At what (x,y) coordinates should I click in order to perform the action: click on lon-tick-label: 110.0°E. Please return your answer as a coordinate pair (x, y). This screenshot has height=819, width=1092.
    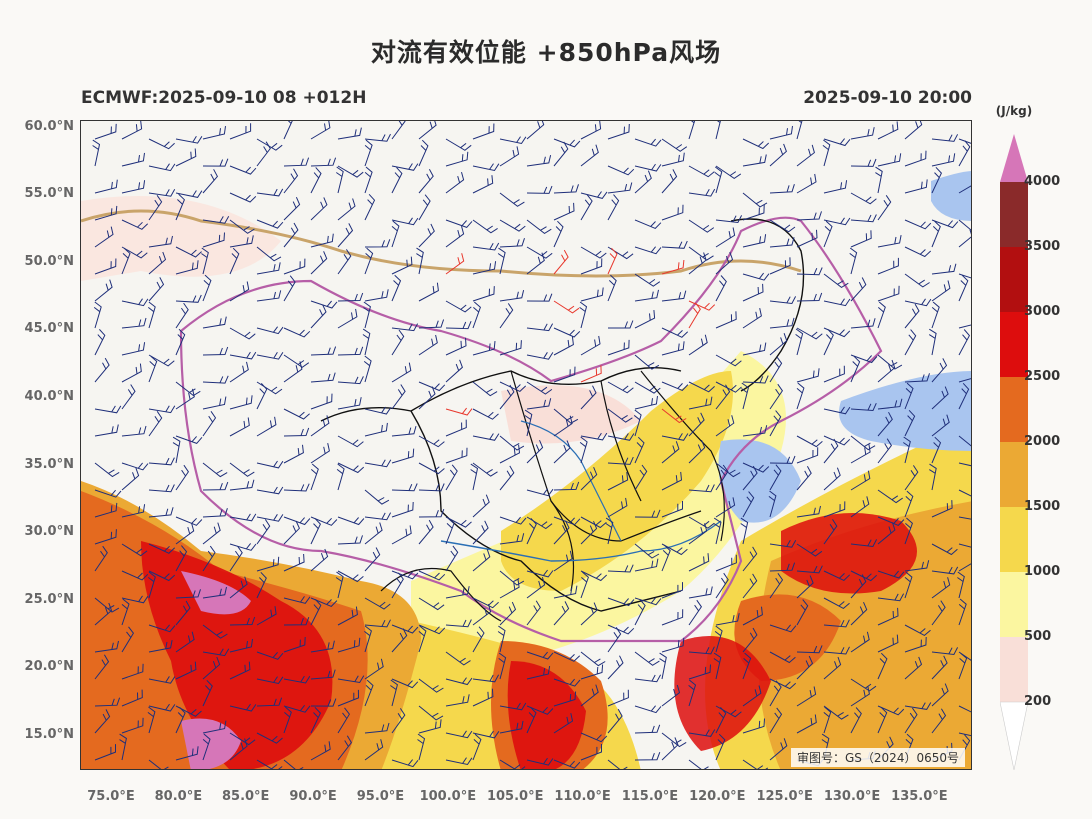
    Looking at the image, I should click on (582, 796).